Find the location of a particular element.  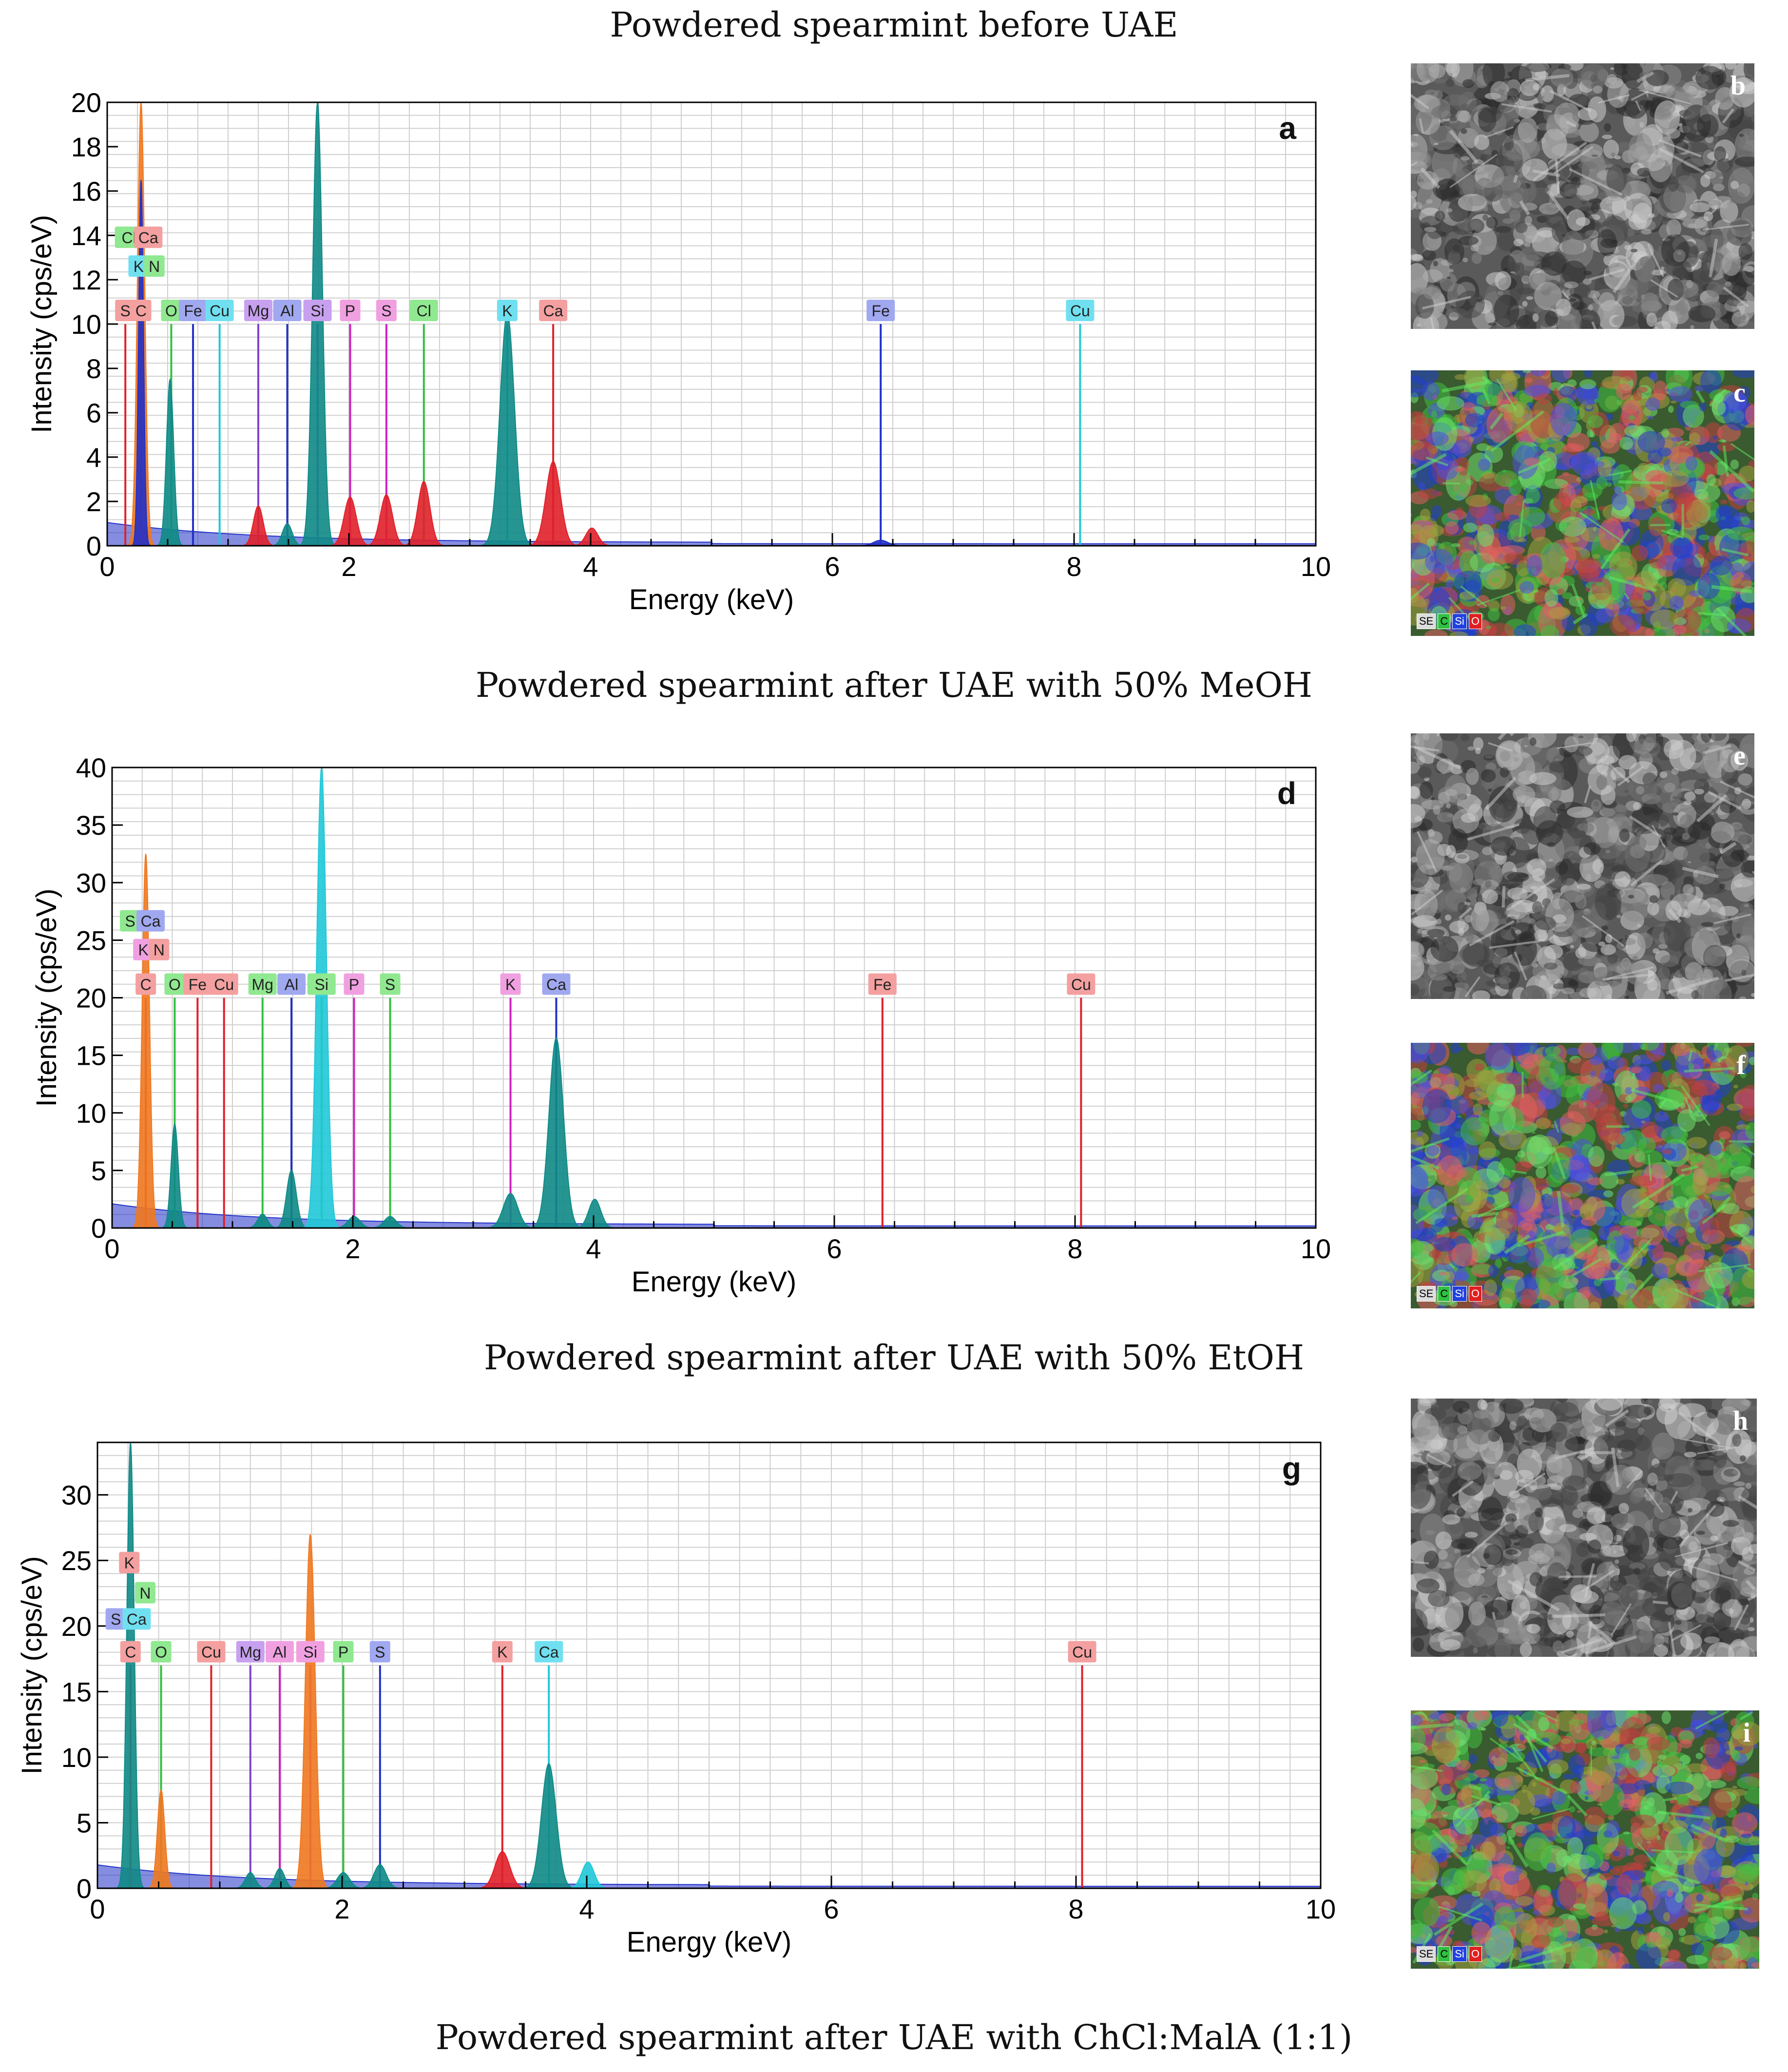

peak-2.31 is located at coordinates (386, 520).